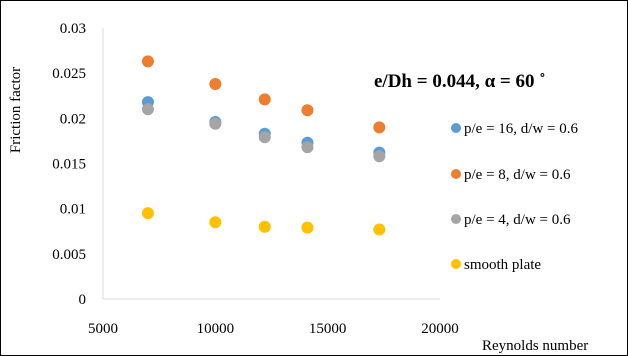  I want to click on y-tick-label: 0.03, so click(73, 29).